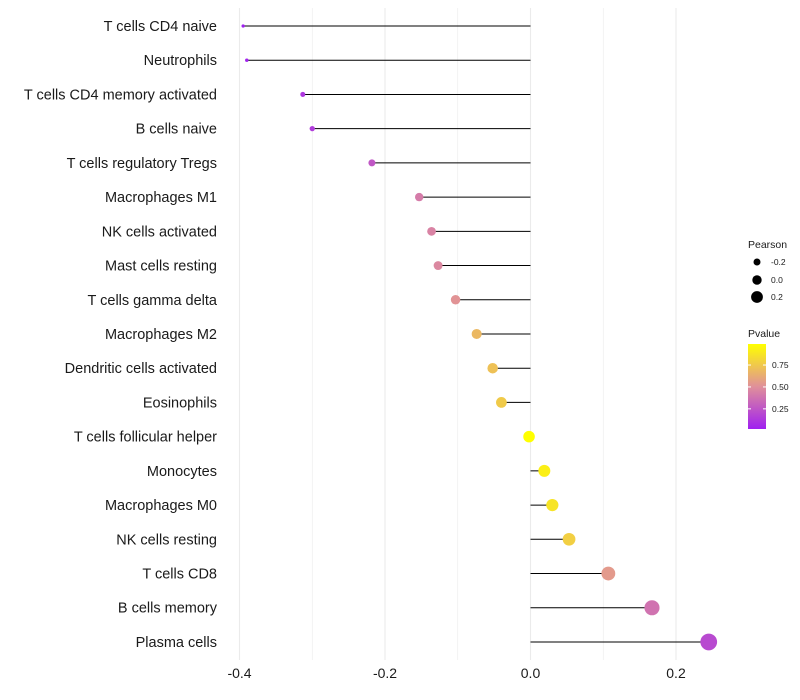 The width and height of the screenshot is (800, 700). I want to click on x-tick-label: 0.0, so click(531, 673).